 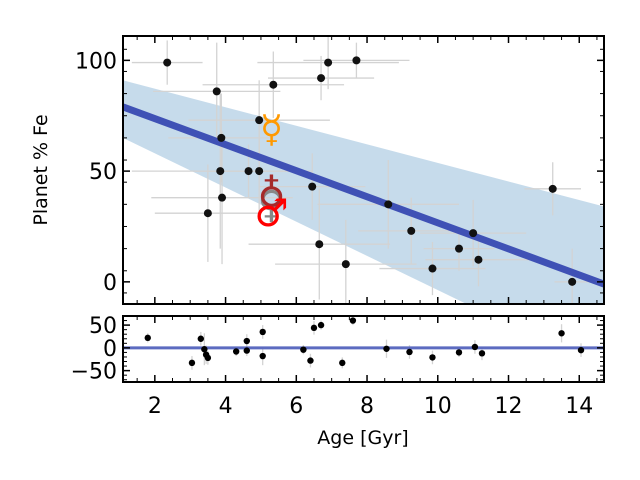 I want to click on main-y-tick-labels: 0 50 100, so click(x=96, y=172).